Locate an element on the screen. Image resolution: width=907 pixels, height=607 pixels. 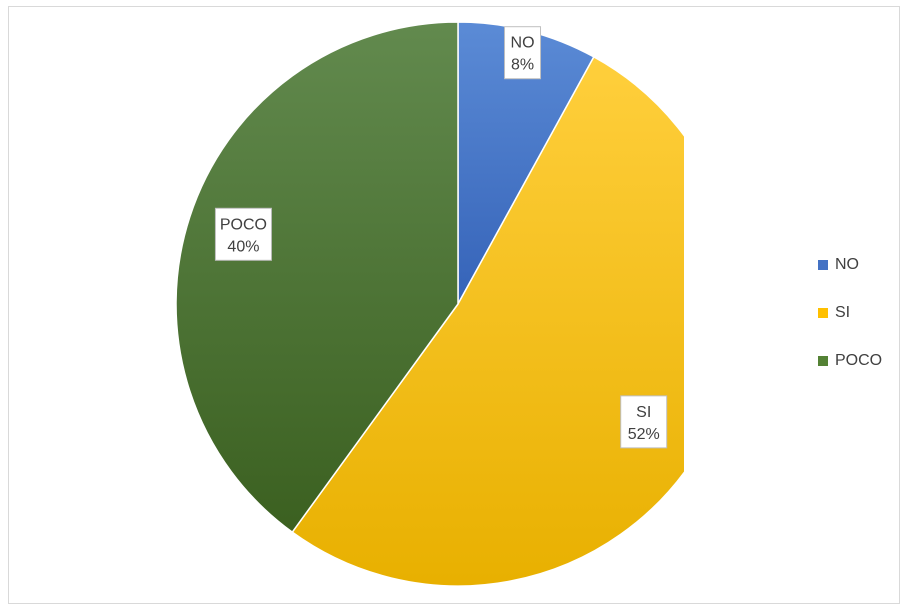
data-label-poco: POCO 40% is located at coordinates (243, 234).